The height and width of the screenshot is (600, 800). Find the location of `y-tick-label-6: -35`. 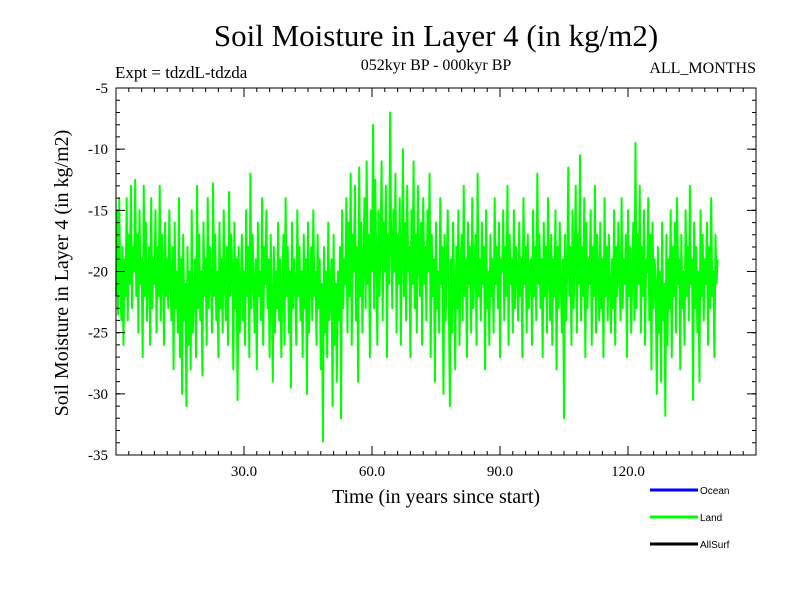

y-tick-label-6: -35 is located at coordinates (98, 456).